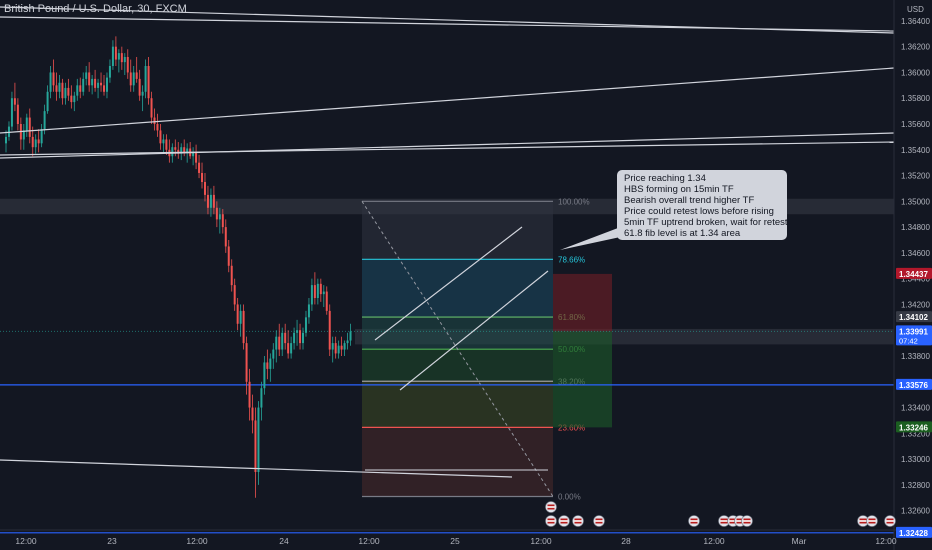  I want to click on x-tick-label: 24, so click(284, 541).